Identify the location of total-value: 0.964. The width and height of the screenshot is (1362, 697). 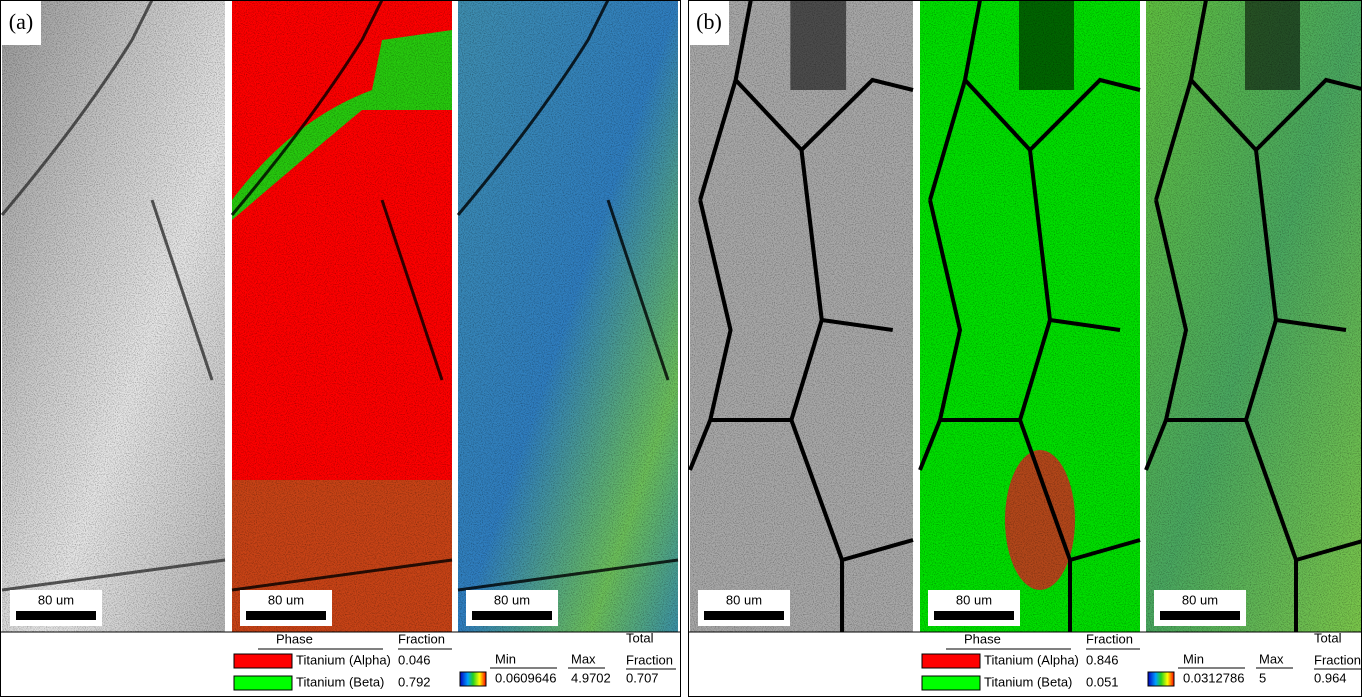
(1330, 677).